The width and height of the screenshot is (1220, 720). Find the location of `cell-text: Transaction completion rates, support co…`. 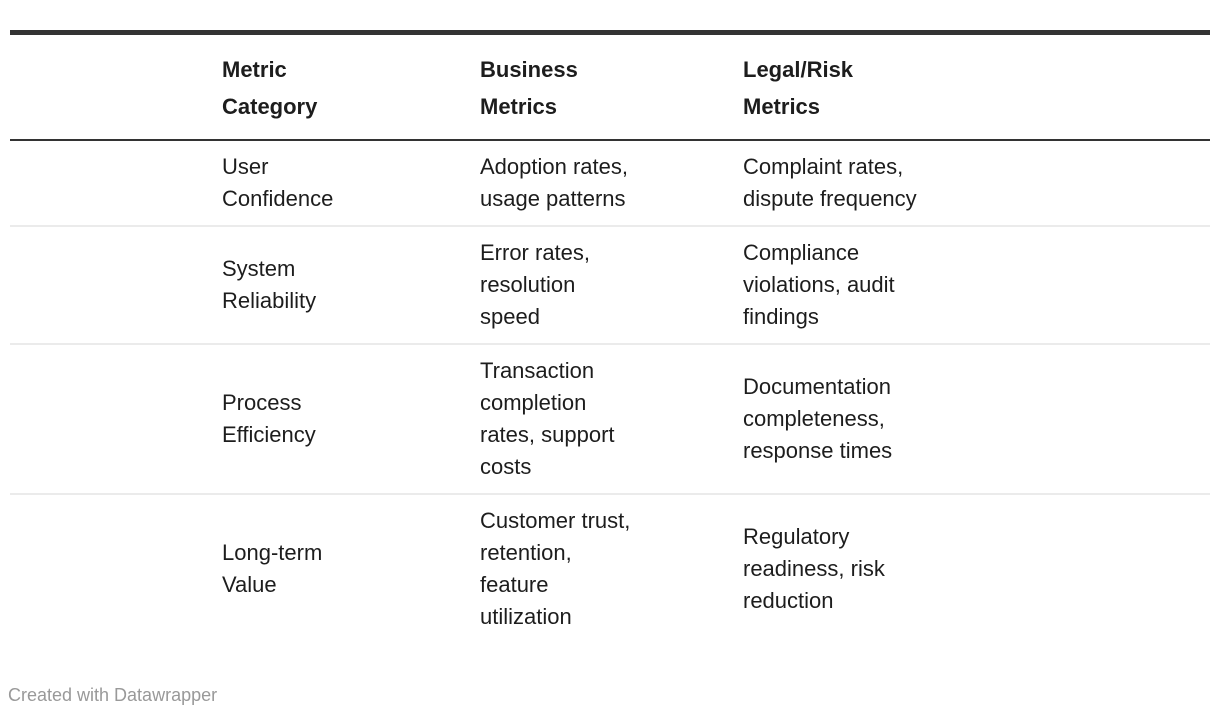

cell-text: Transaction completion rates, support co… is located at coordinates (547, 418).